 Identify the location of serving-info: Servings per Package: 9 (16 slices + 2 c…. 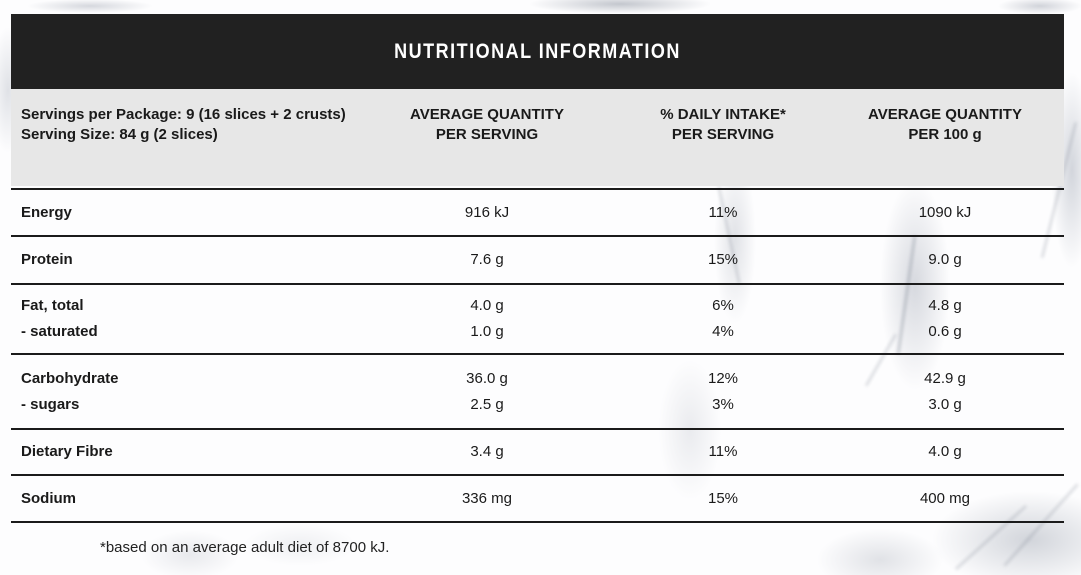
(182, 145).